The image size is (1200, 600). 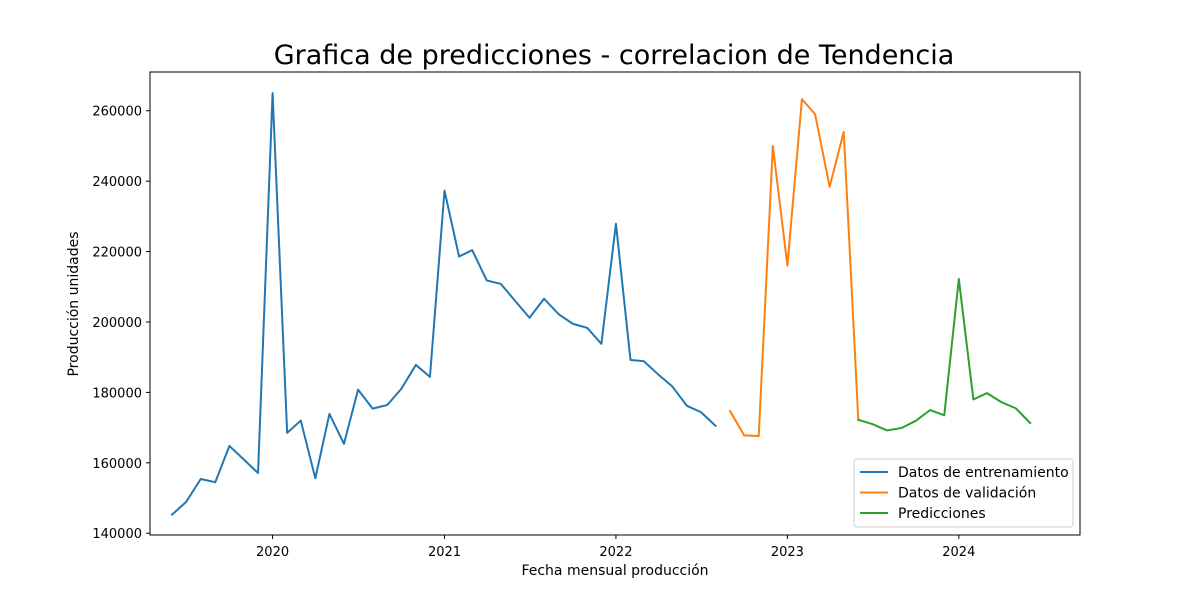 What do you see at coordinates (117, 534) in the screenshot?
I see `y-tick-label: 140000` at bounding box center [117, 534].